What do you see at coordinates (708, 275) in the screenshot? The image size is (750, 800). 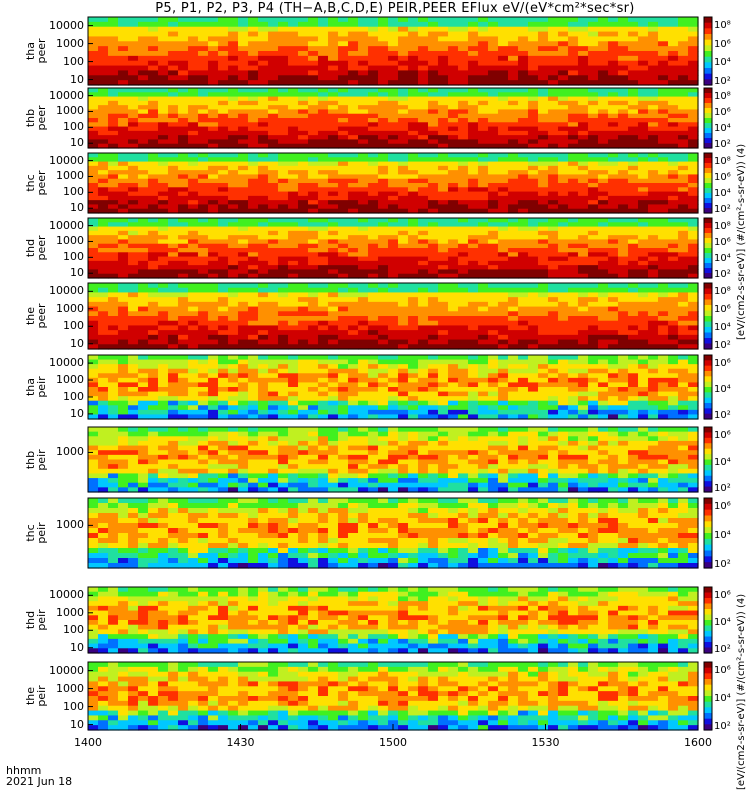 I see `colorbar-swatch` at bounding box center [708, 275].